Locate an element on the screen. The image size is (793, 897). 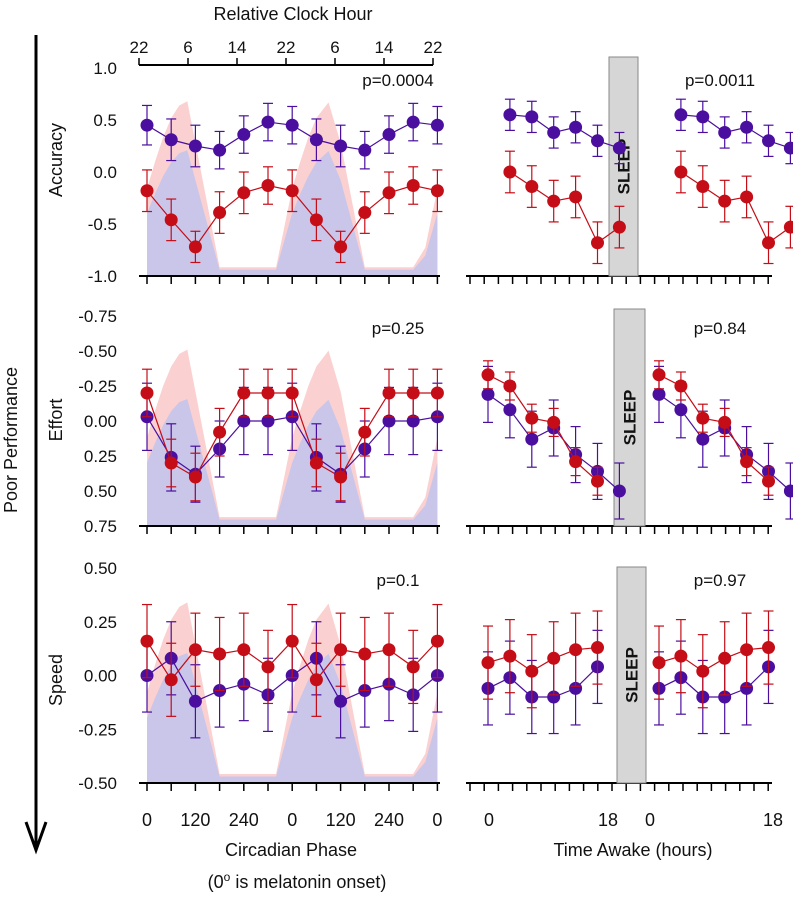
right-a-purple-line is located at coordinates (542, 682).